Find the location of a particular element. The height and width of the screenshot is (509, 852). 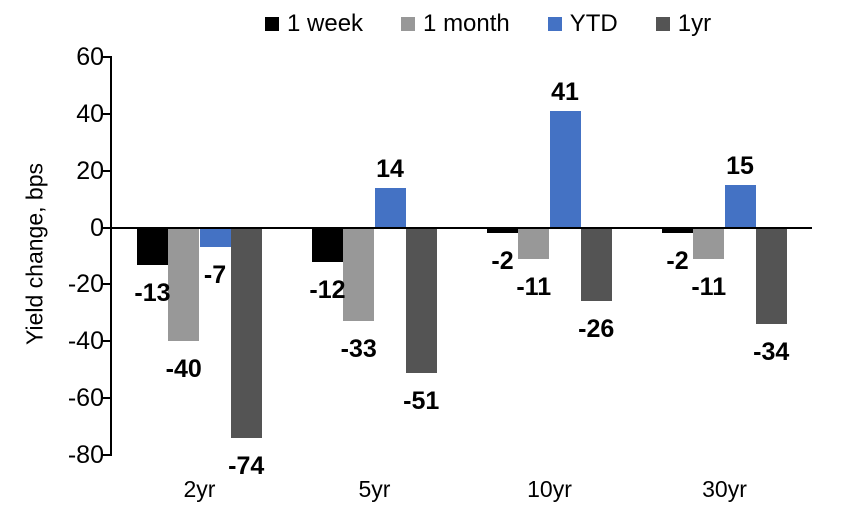

legend-label: 1 week is located at coordinates (325, 23).